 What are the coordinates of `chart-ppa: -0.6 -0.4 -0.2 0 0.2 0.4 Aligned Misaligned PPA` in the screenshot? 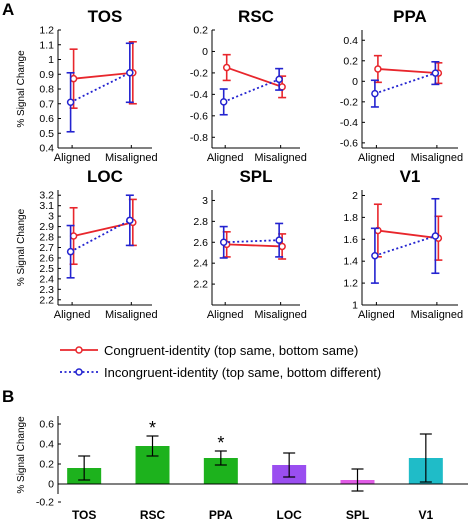 It's located at (401, 85).